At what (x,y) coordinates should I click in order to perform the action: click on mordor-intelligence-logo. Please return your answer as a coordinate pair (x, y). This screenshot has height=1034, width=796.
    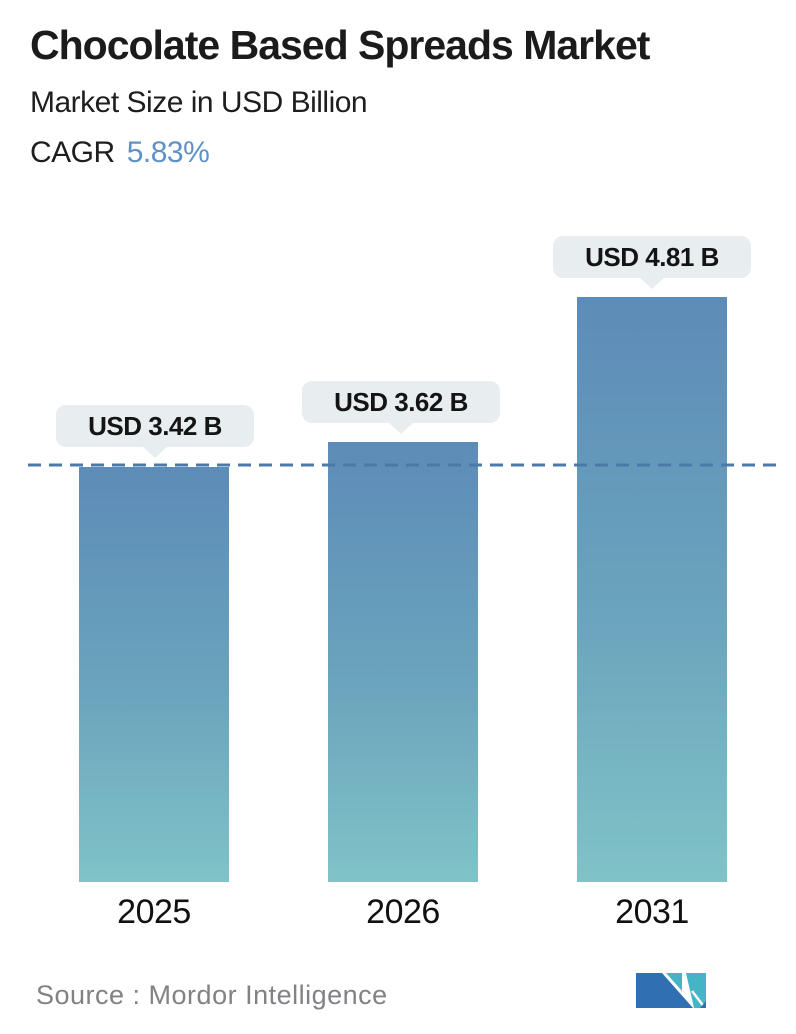
    Looking at the image, I should click on (671, 991).